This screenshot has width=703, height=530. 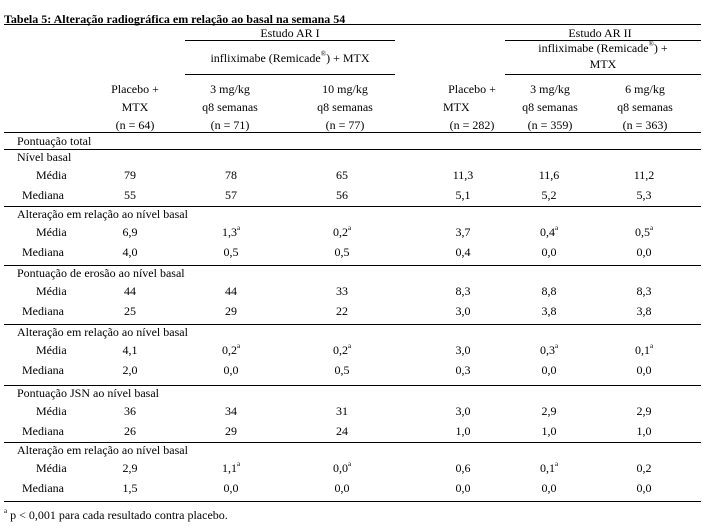 What do you see at coordinates (644, 232) in the screenshot?
I see `cell-value: 0,5a` at bounding box center [644, 232].